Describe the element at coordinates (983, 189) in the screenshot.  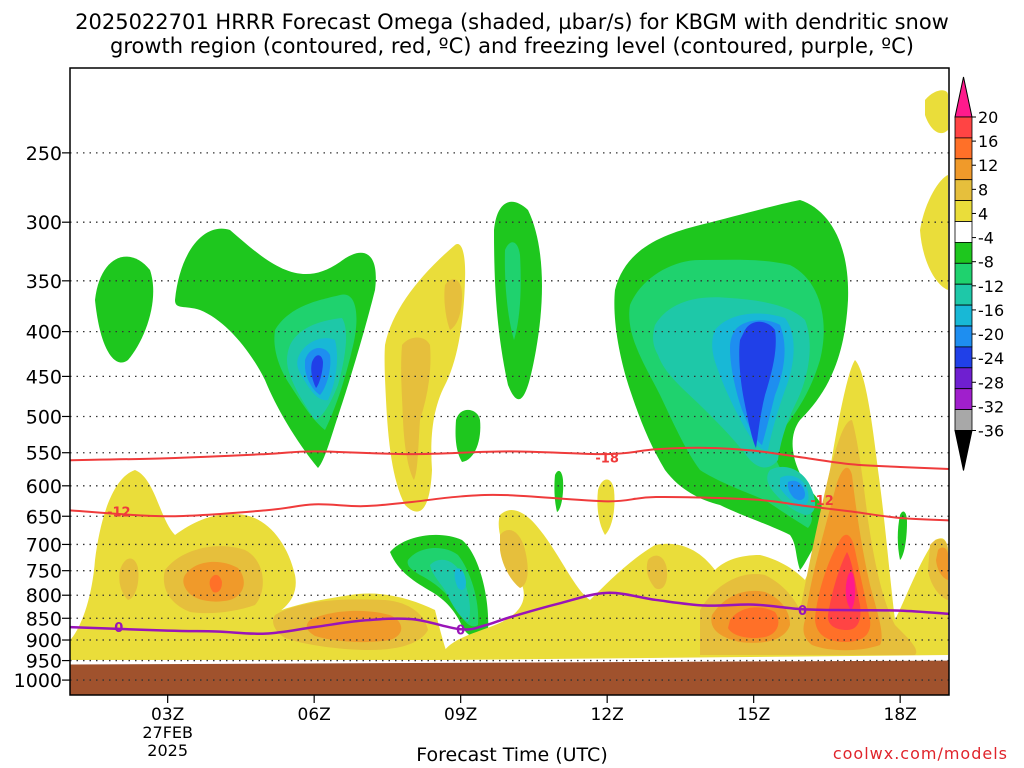
I see `colorbar-tick-label: 8` at that location.